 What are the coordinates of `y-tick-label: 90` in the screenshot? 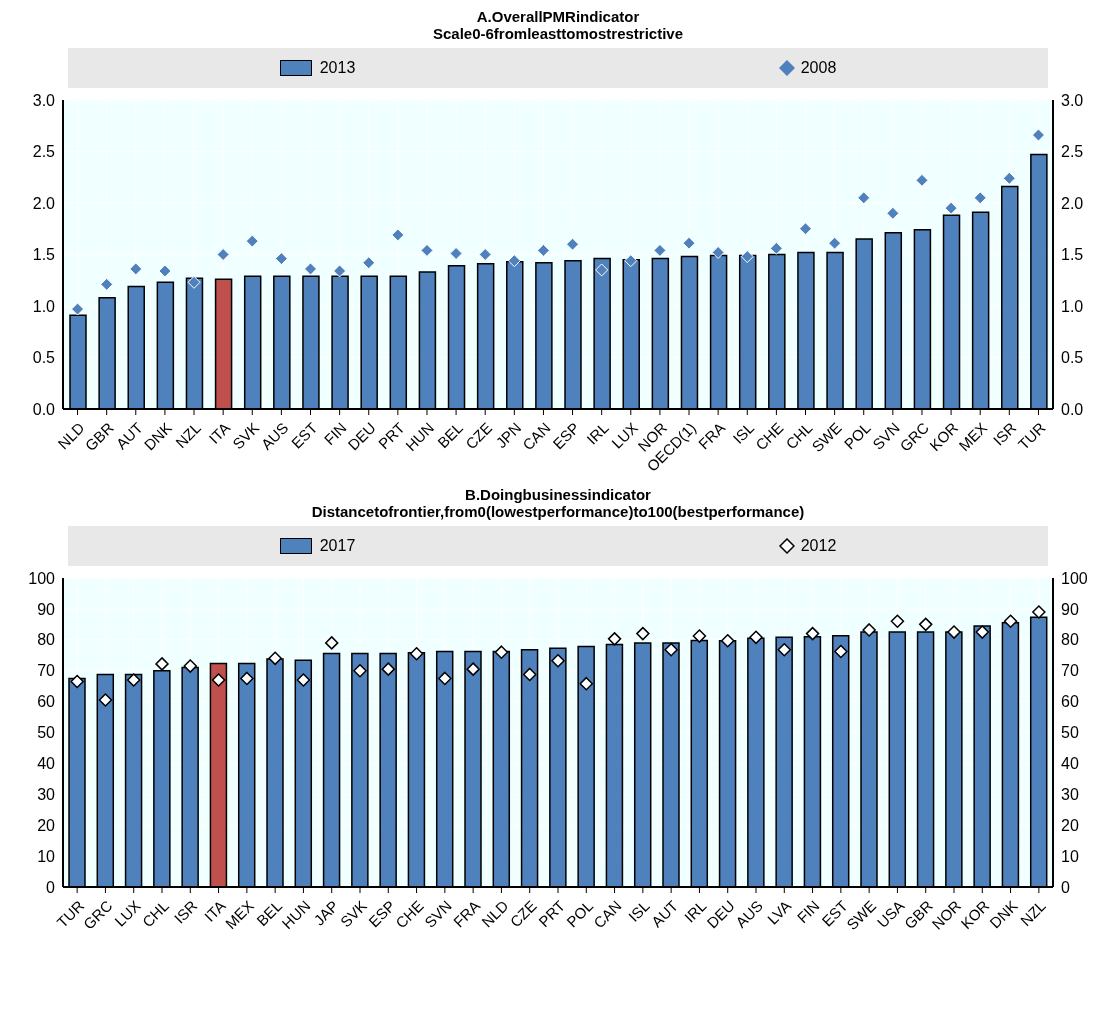 It's located at (46, 609).